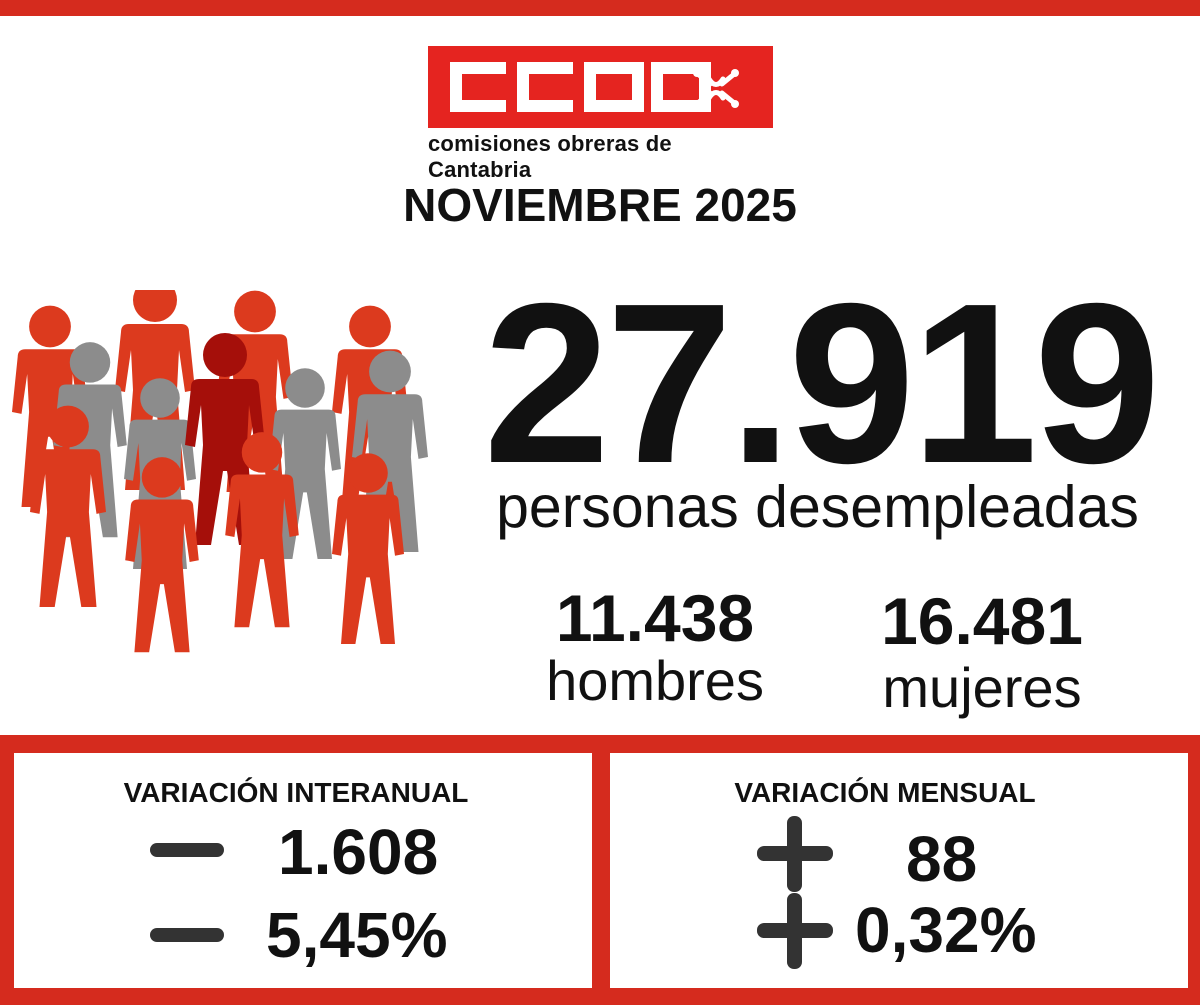  Describe the element at coordinates (219, 471) in the screenshot. I see `people-group-illustration` at that location.